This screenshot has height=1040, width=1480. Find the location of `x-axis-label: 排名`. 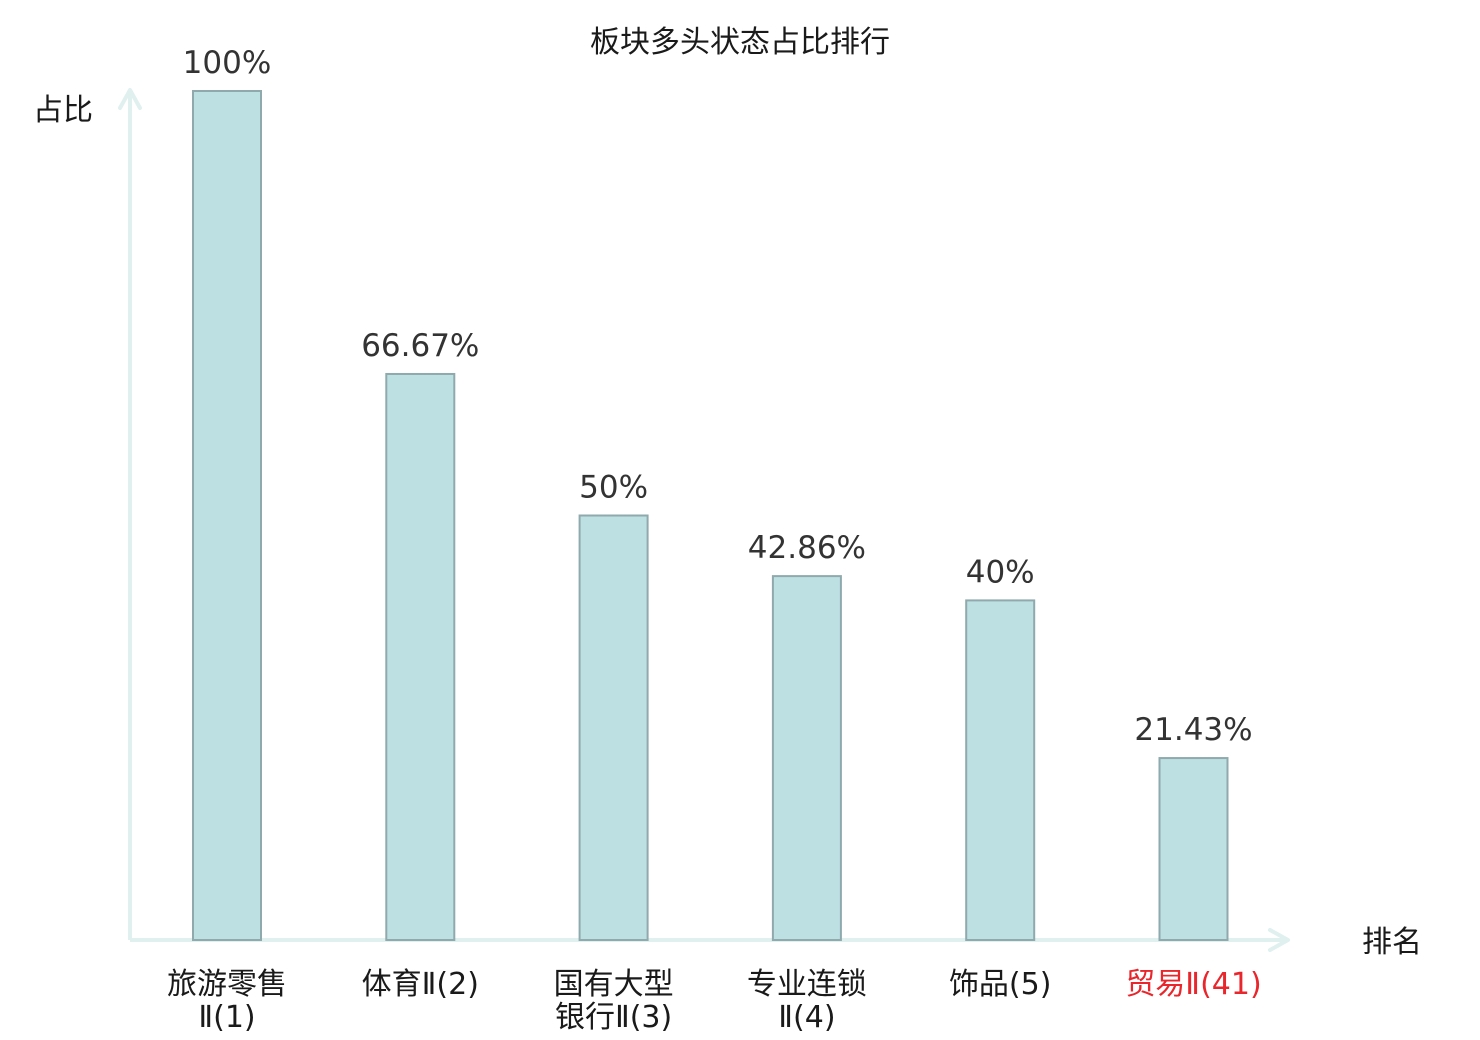

x-axis-label: 排名 is located at coordinates (1392, 942).